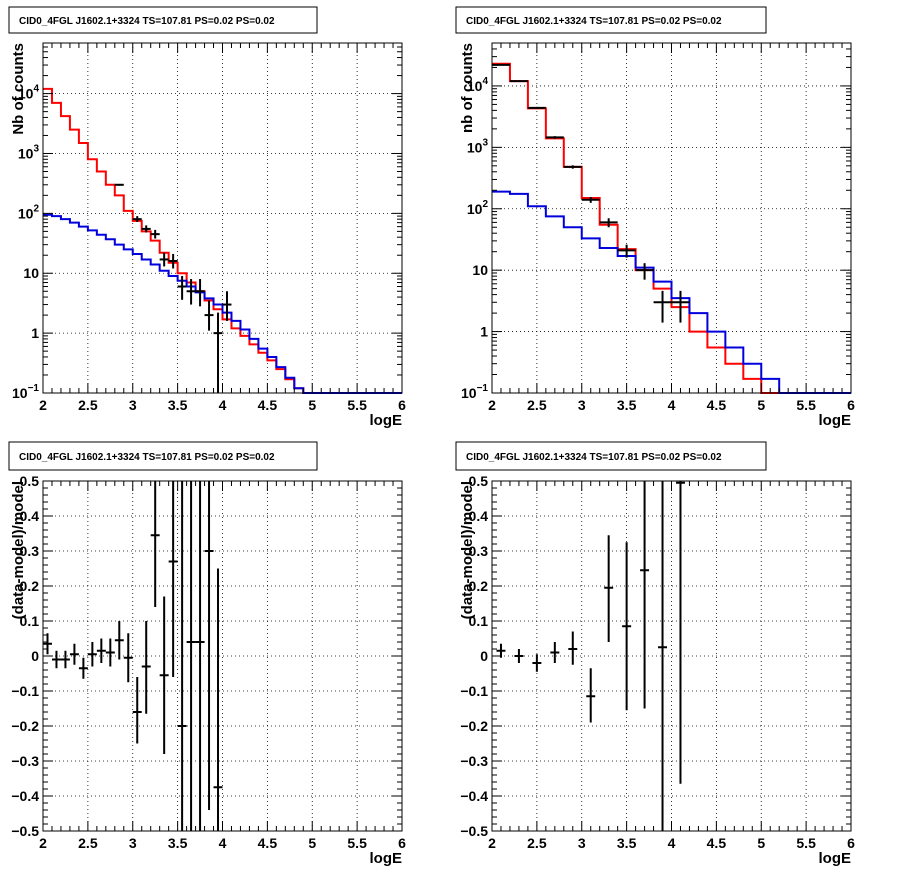  What do you see at coordinates (851, 405) in the screenshot?
I see `x-tick-label: 6` at bounding box center [851, 405].